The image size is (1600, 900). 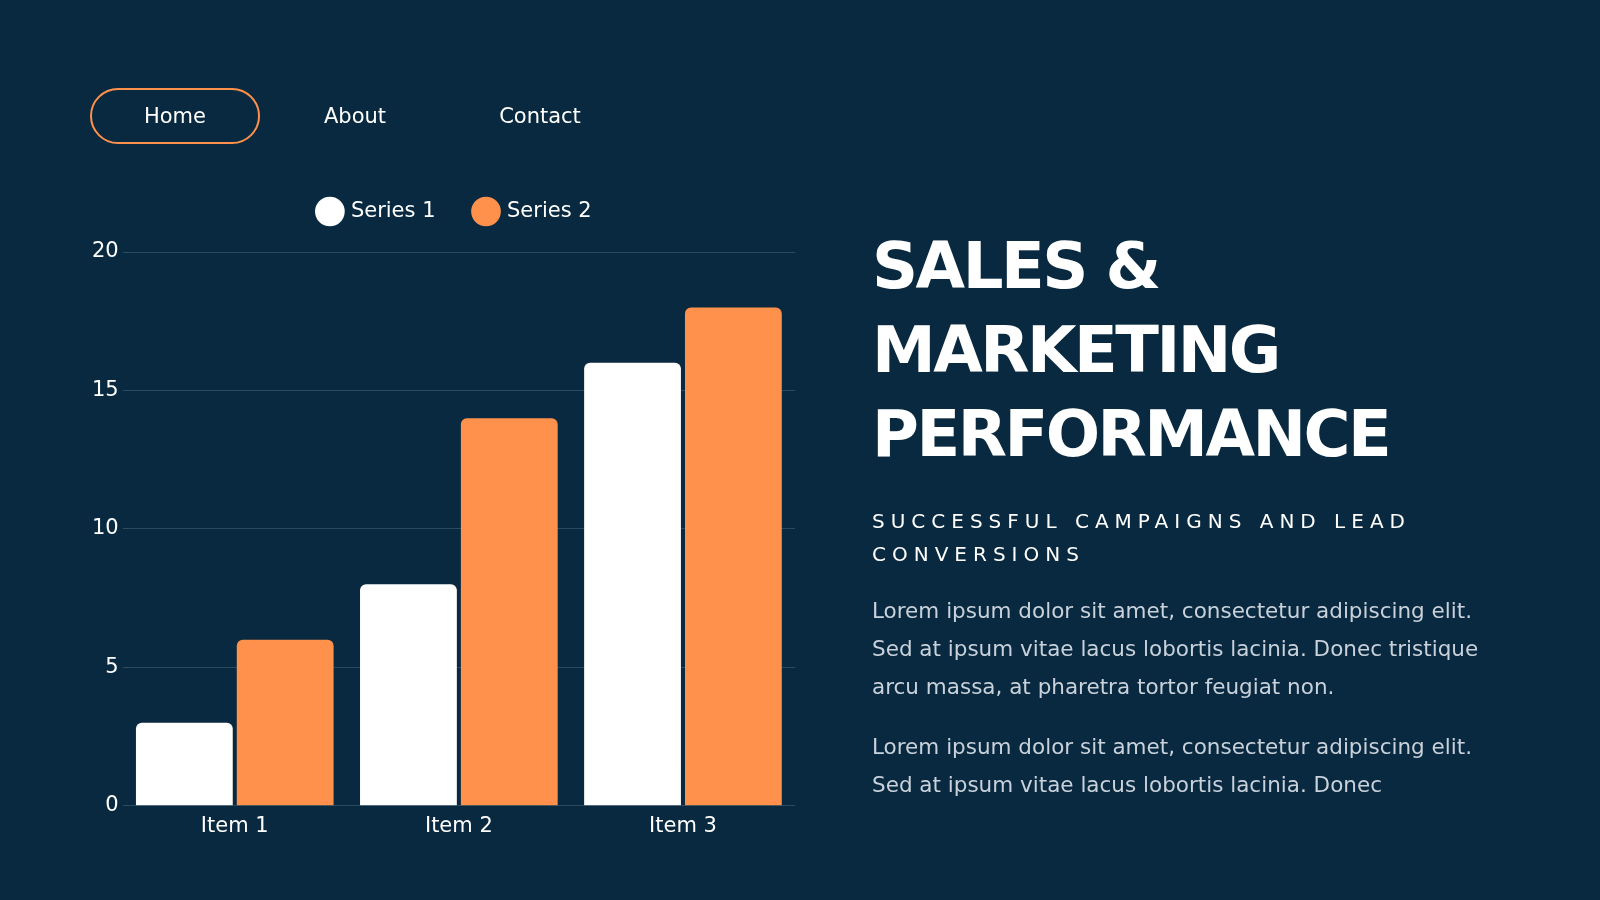 What do you see at coordinates (549, 209) in the screenshot?
I see `legend-label: Series 2` at bounding box center [549, 209].